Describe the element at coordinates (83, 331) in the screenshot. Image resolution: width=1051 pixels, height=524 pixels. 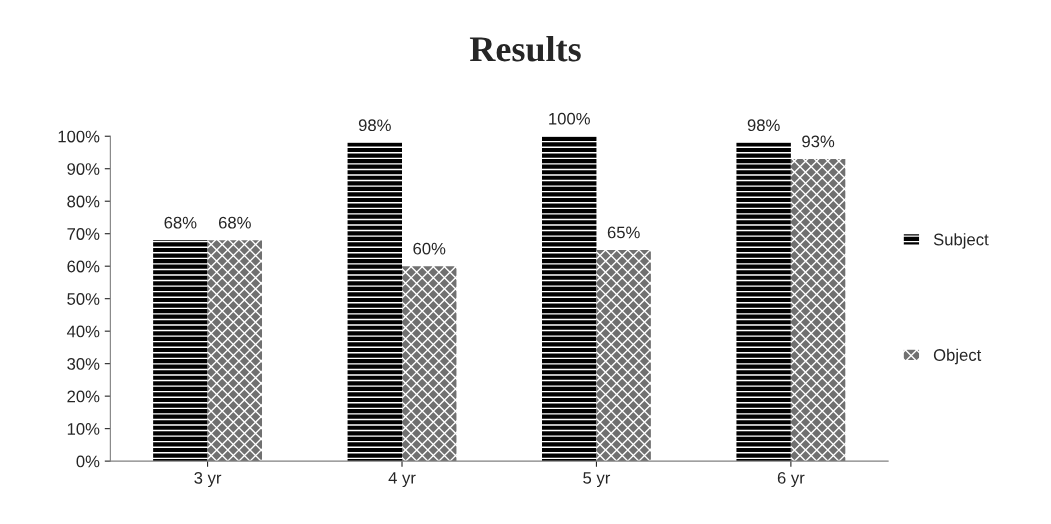
I see `y-tick-label: 40%` at that location.